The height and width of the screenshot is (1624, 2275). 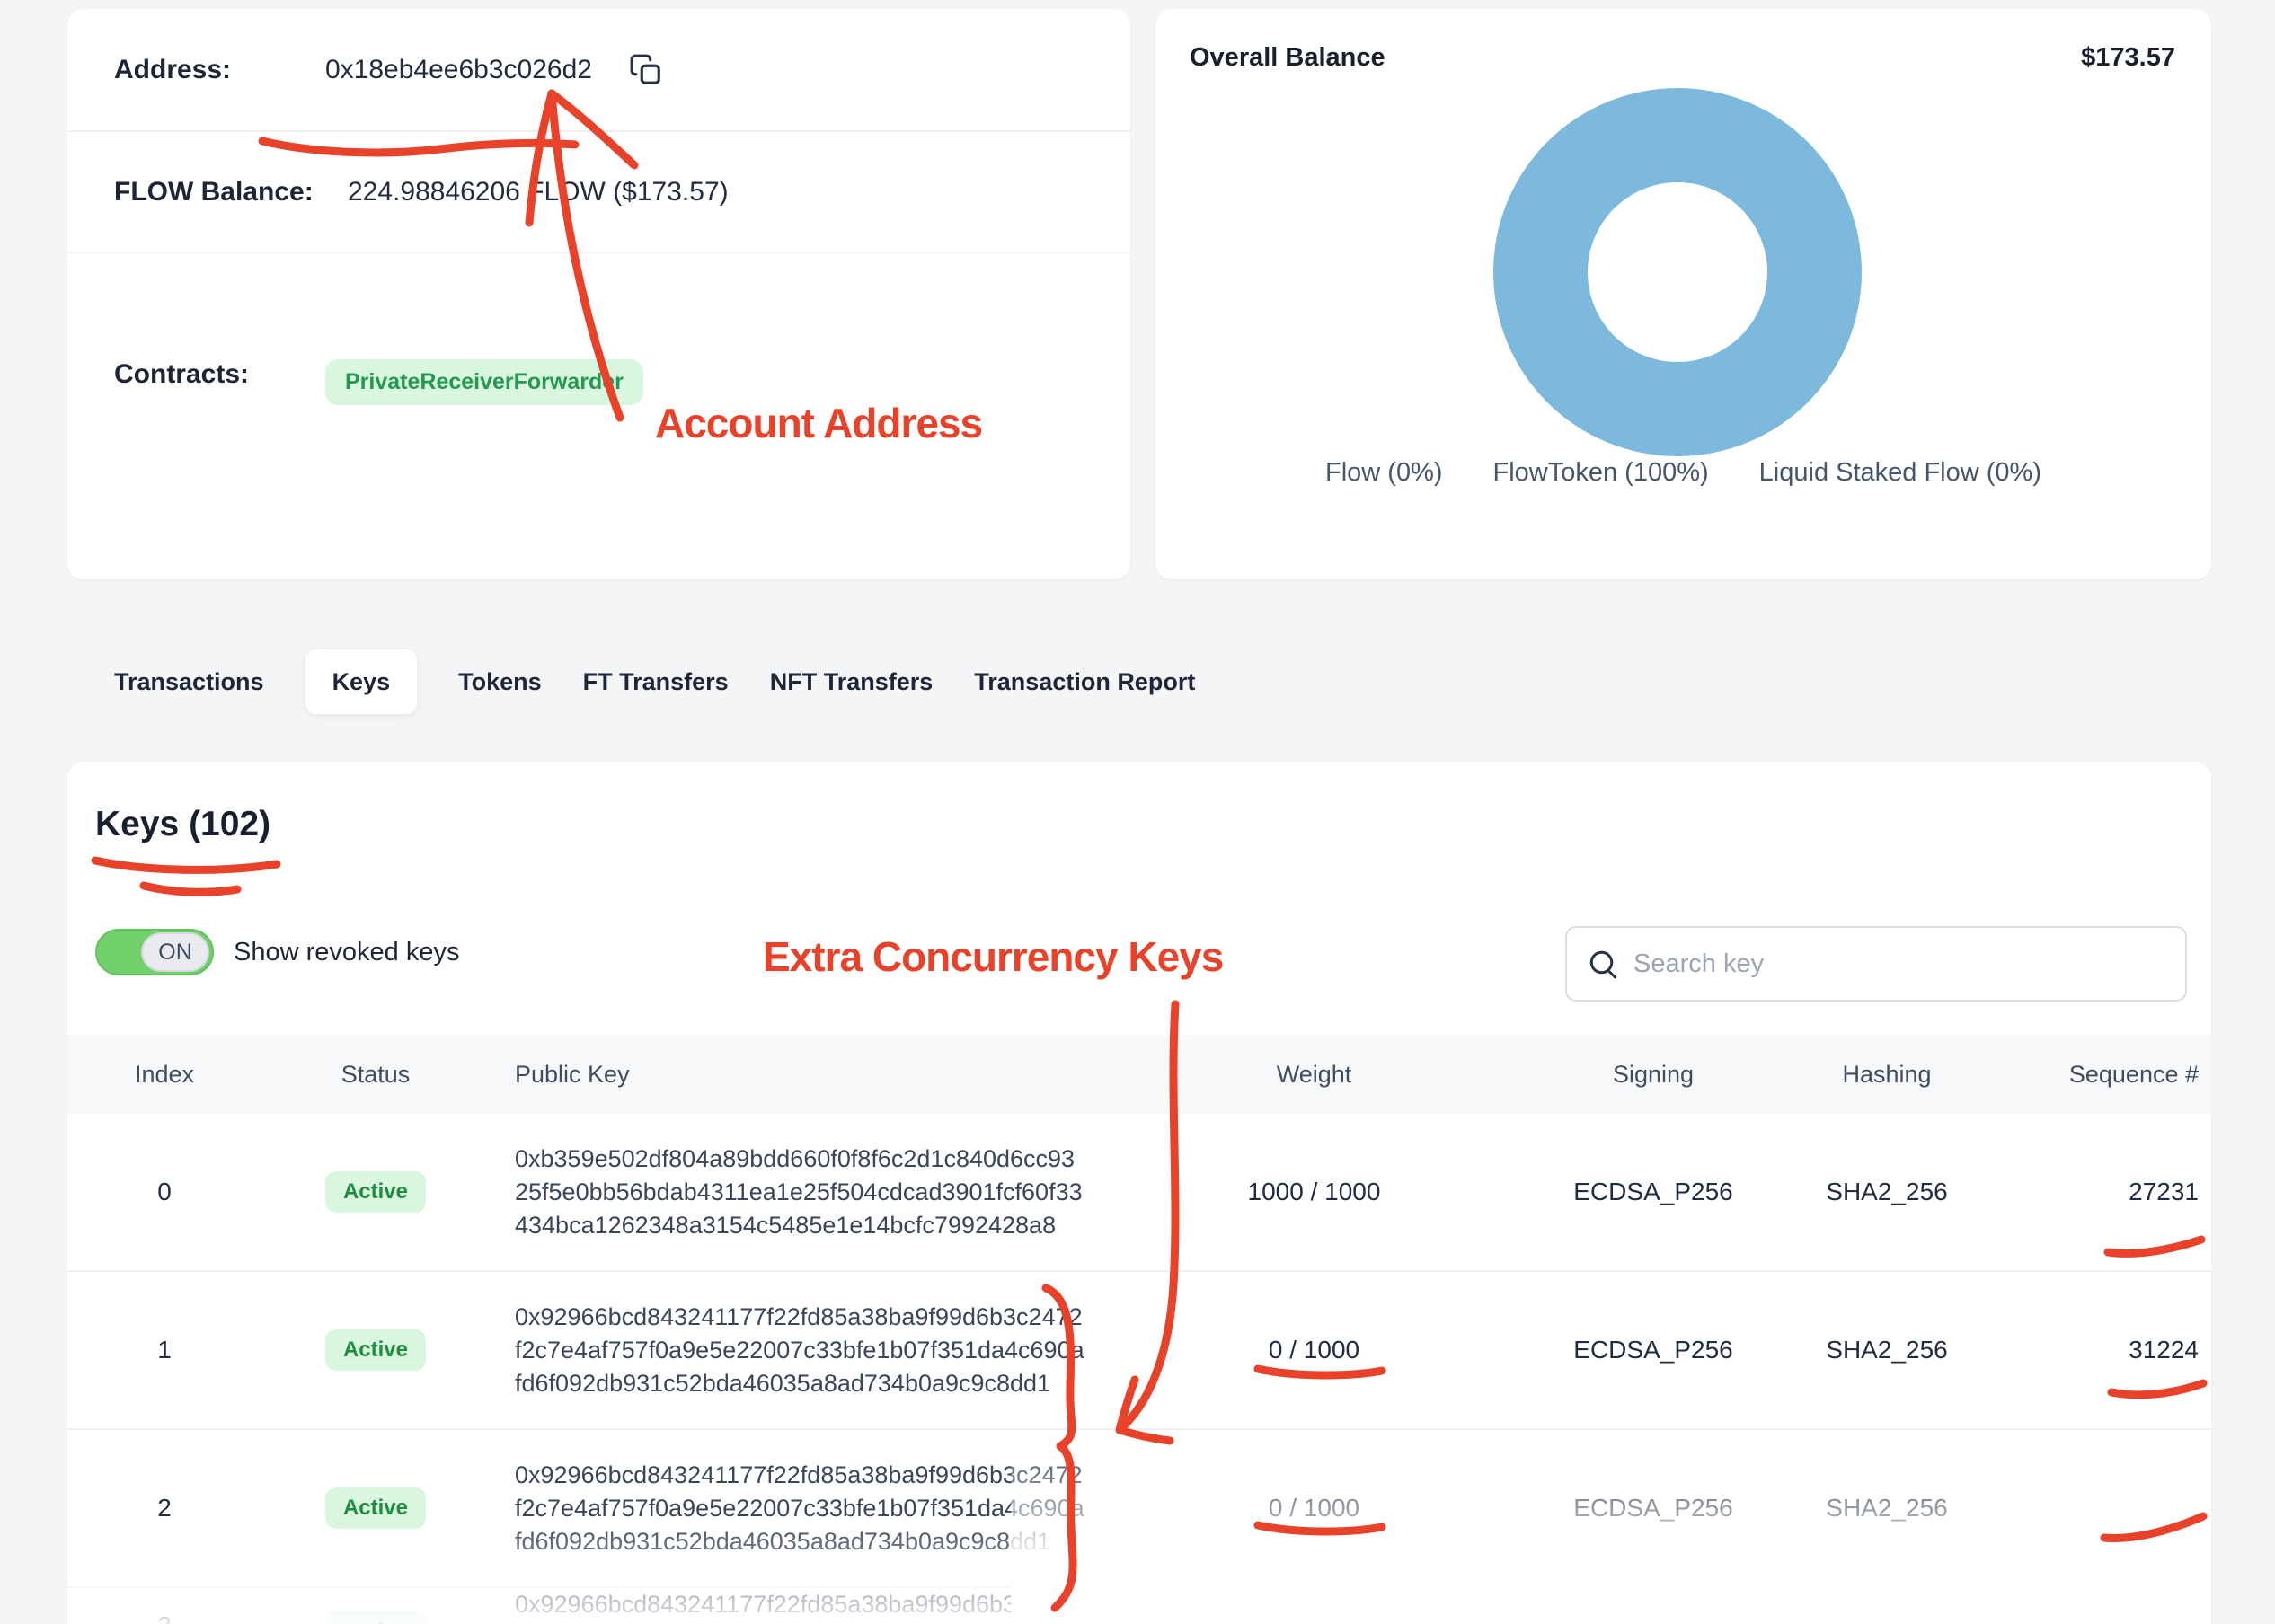 What do you see at coordinates (2164, 1191) in the screenshot?
I see `key-sequence: 27231` at bounding box center [2164, 1191].